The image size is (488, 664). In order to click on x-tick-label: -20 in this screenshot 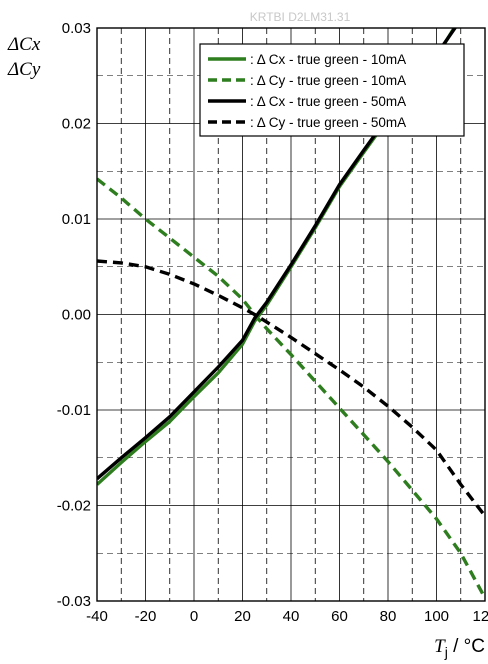, I will do `click(146, 616)`.